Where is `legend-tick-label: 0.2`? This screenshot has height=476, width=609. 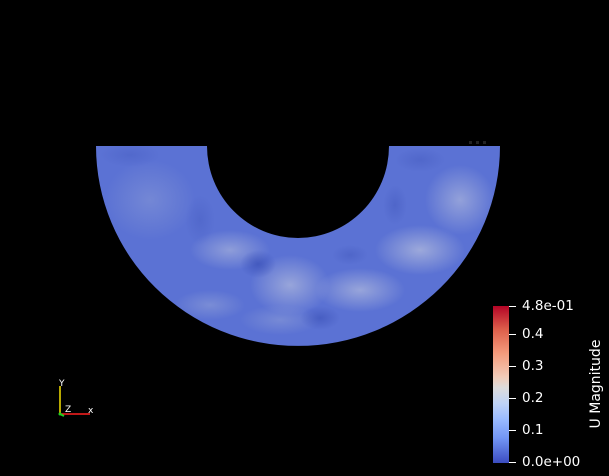 legend-tick-label: 0.2 is located at coordinates (533, 398).